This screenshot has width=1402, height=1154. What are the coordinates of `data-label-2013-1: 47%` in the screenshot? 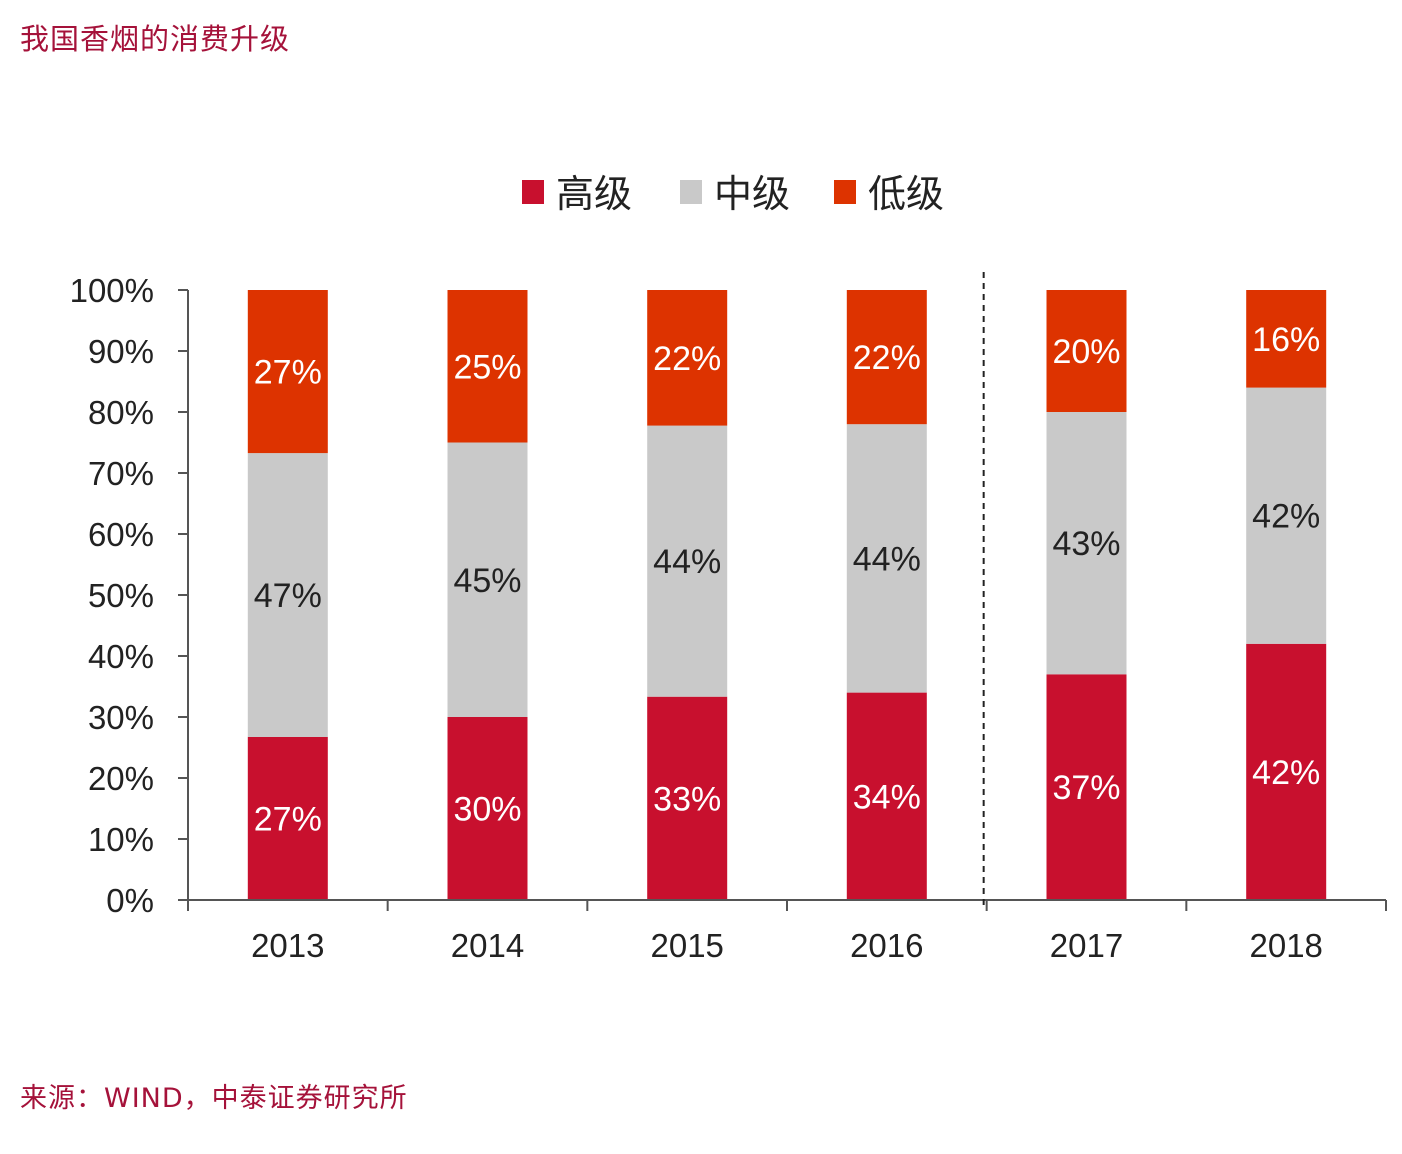 It's located at (288, 596).